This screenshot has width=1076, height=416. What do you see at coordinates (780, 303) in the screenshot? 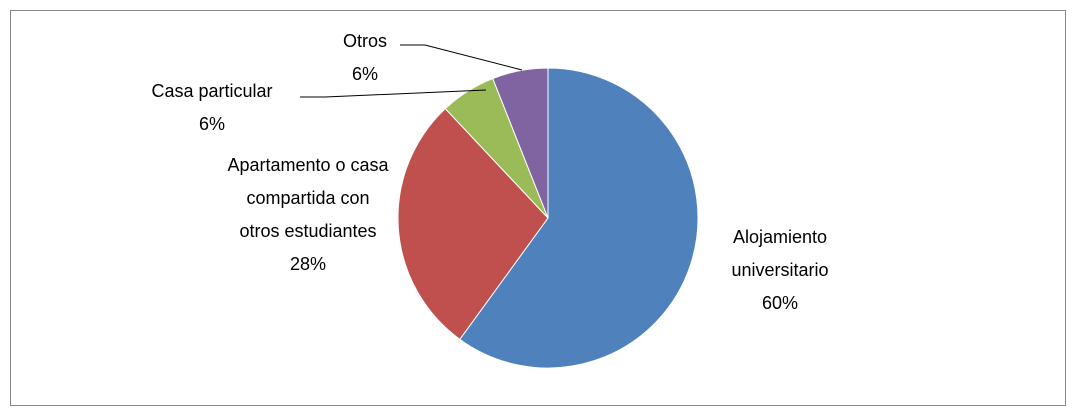
I see `value-label: 60%` at bounding box center [780, 303].